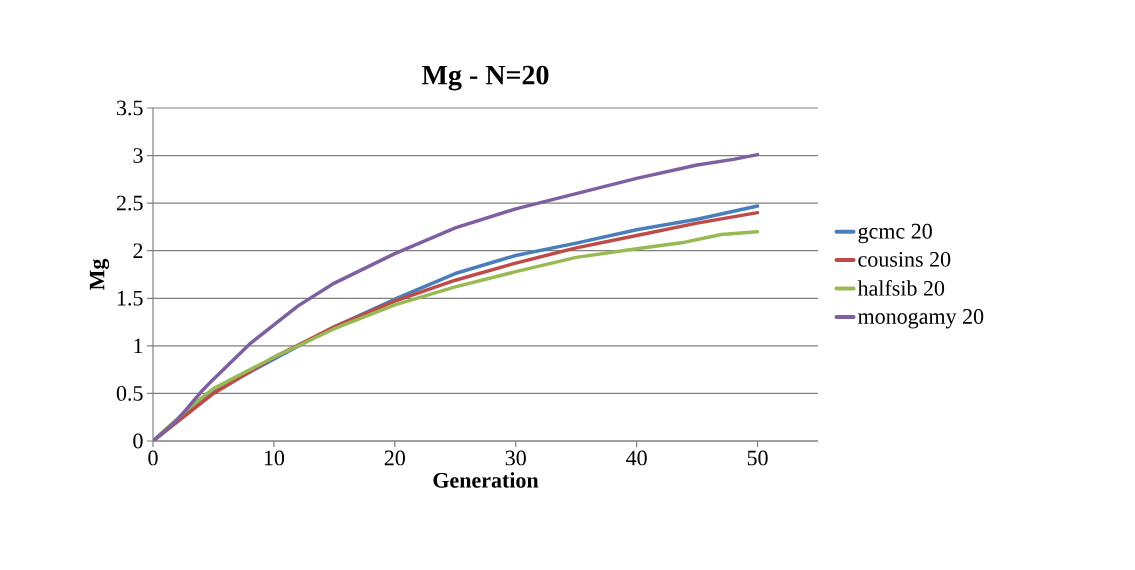  I want to click on x-tick-label: 10, so click(274, 458).